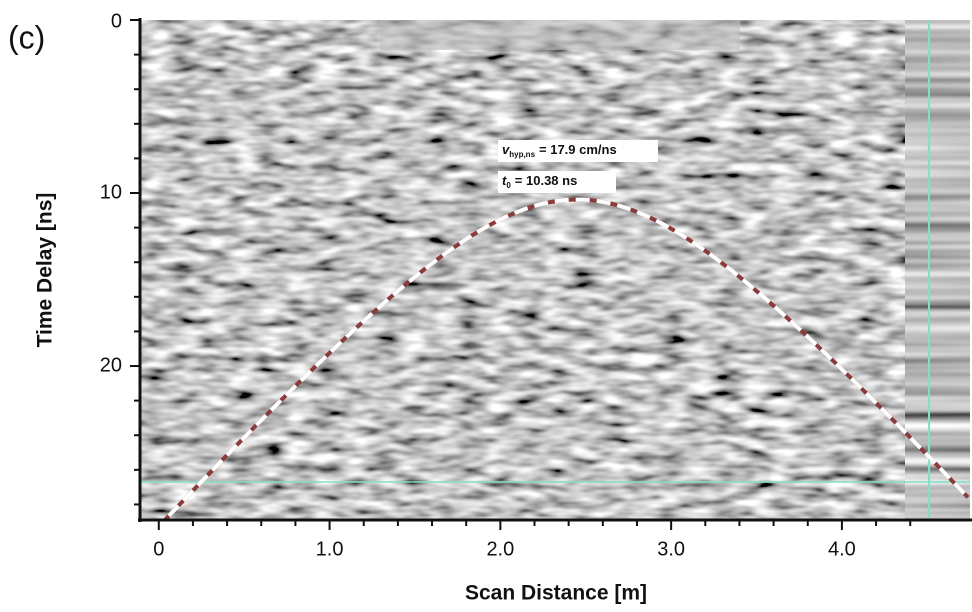 The image size is (972, 612). Describe the element at coordinates (546, 180) in the screenshot. I see `annotation-part: = 10.38 ns` at that location.